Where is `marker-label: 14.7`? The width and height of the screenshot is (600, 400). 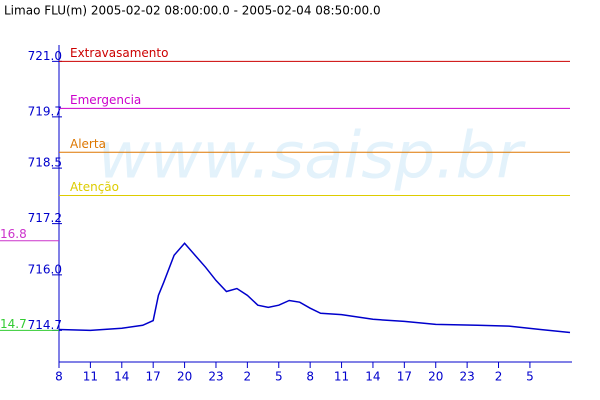 marker-label: 14.7 is located at coordinates (13, 324).